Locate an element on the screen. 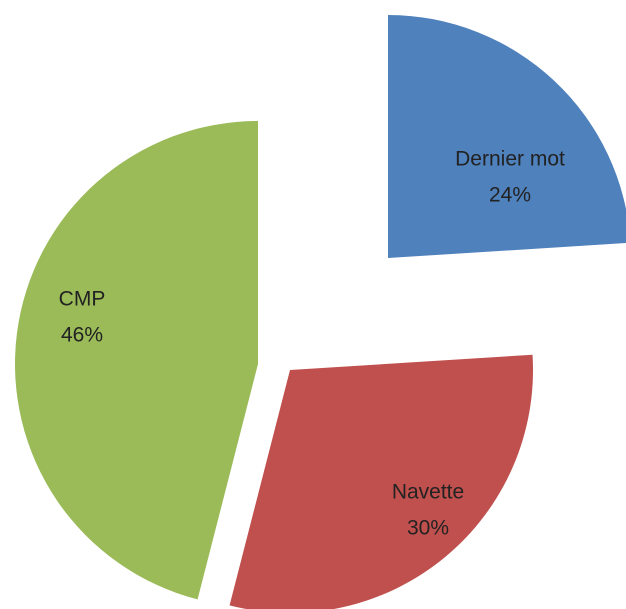 Image resolution: width=626 pixels, height=609 pixels. slice-category-label: Dernier mot is located at coordinates (510, 159).